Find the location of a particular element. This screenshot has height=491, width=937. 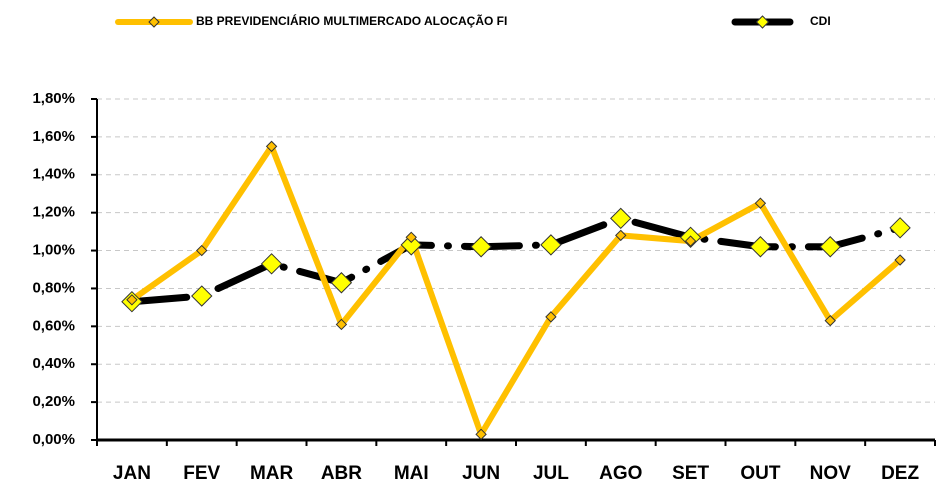

x-tick-label: MAI is located at coordinates (411, 473).